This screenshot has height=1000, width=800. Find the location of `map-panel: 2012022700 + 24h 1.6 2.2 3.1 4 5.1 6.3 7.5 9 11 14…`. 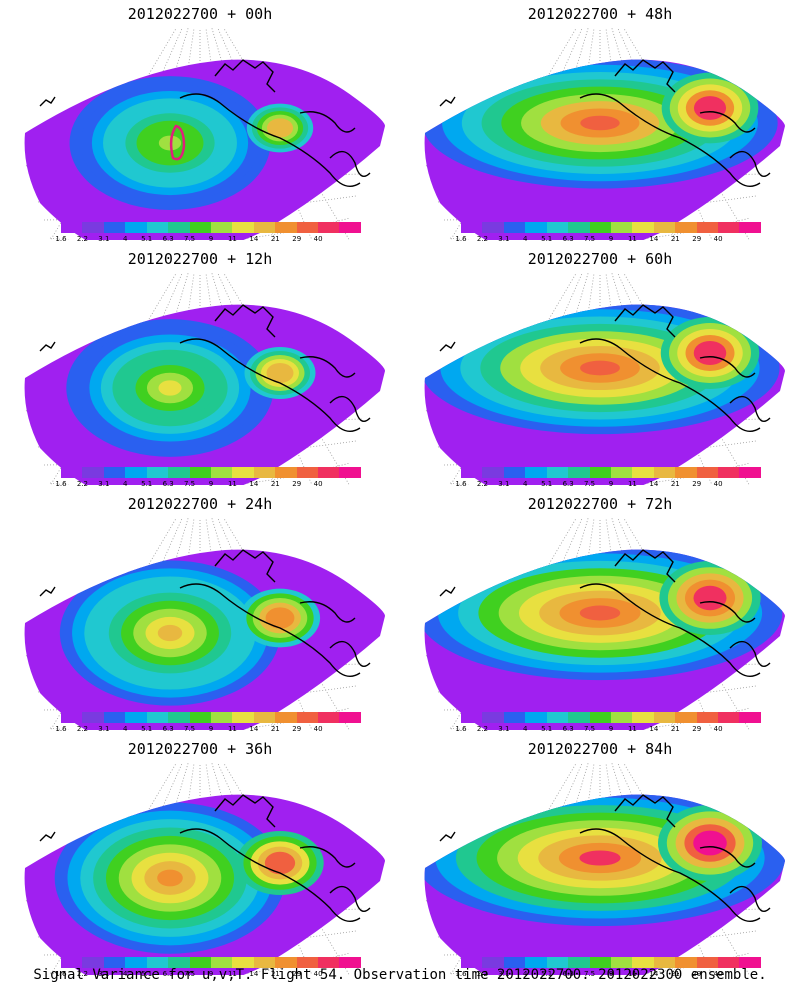

map-panel: 2012022700 + 24h 1.6 2.2 3.1 4 5.1 6.3 7.5 9 11 14… is located at coordinates (200, 615).